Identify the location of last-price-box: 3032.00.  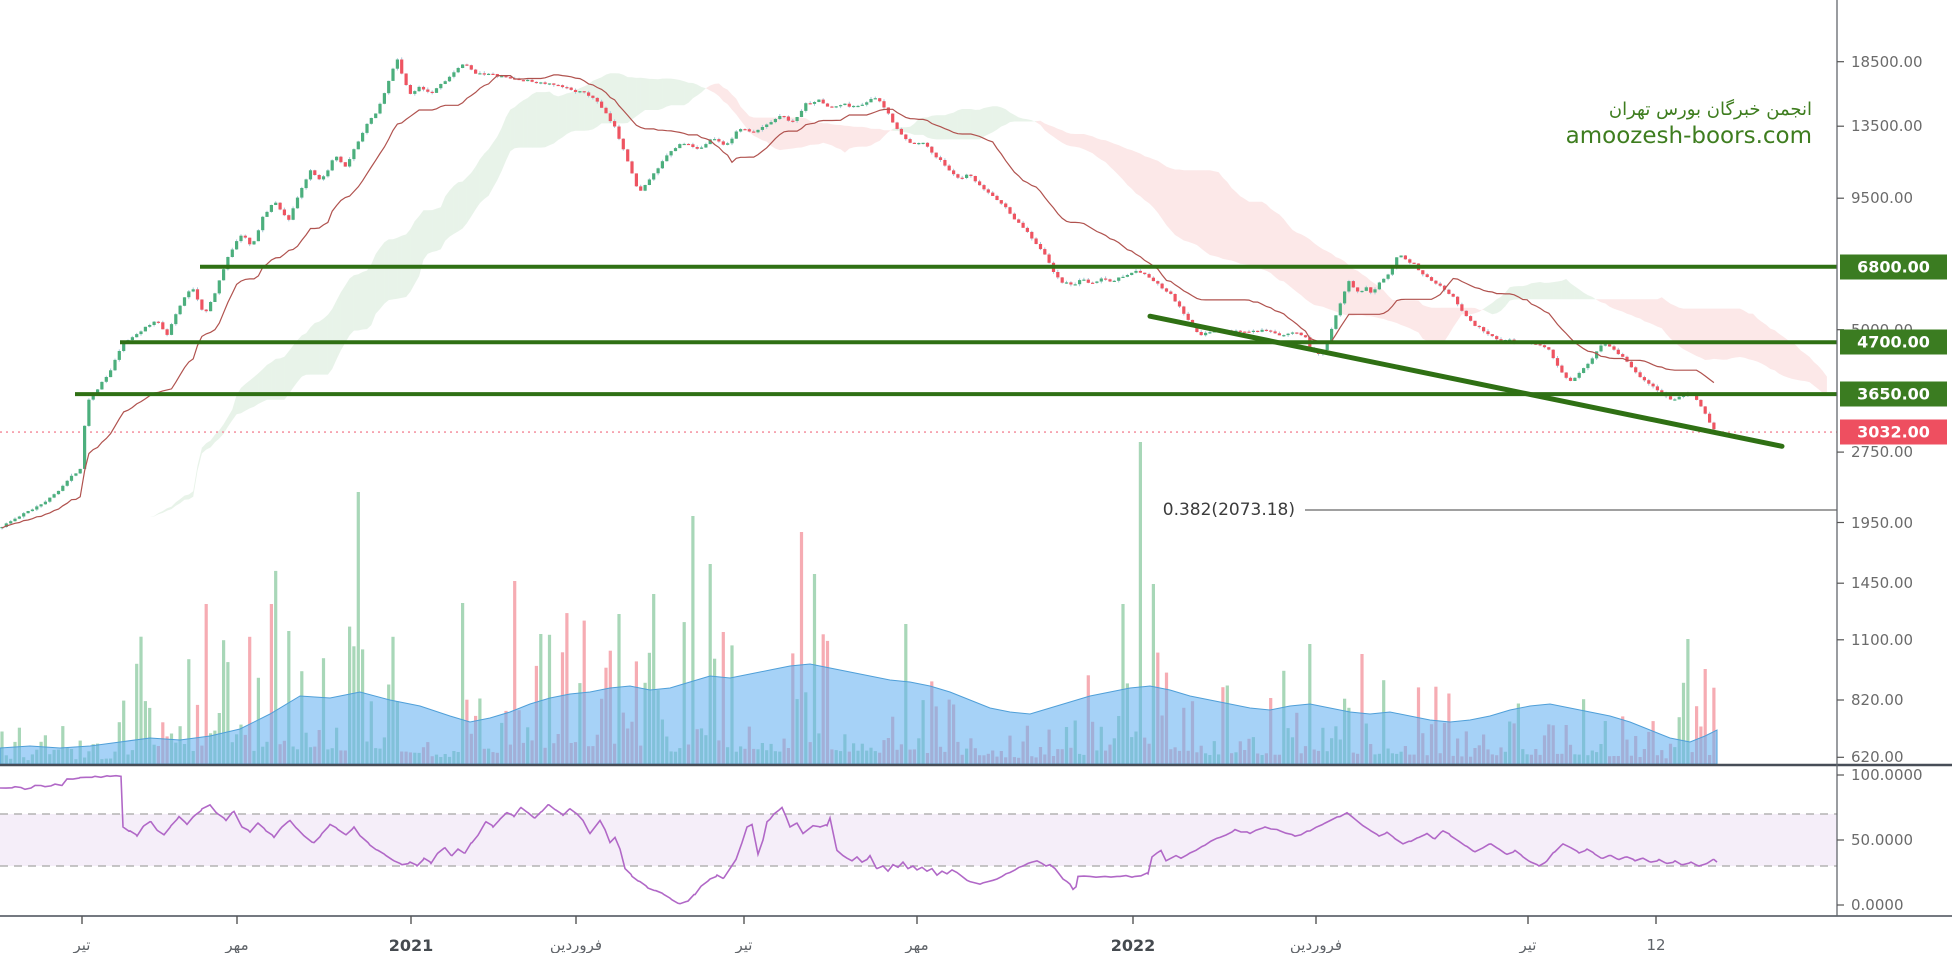
(1893, 432).